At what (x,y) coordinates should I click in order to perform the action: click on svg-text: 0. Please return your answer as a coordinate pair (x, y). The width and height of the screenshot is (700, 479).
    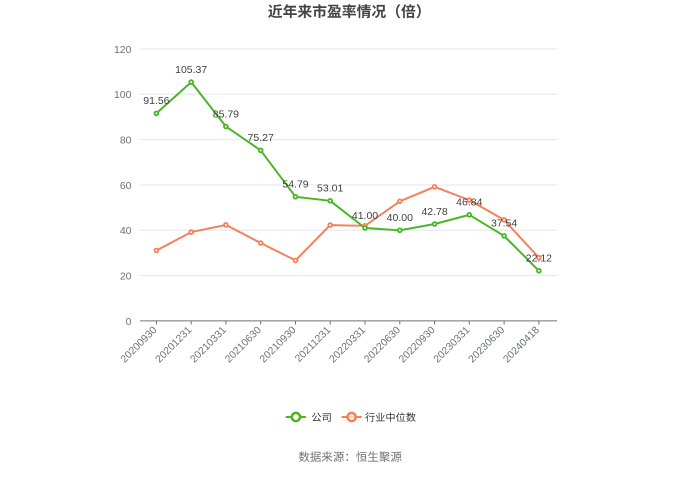
    Looking at the image, I should click on (129, 322).